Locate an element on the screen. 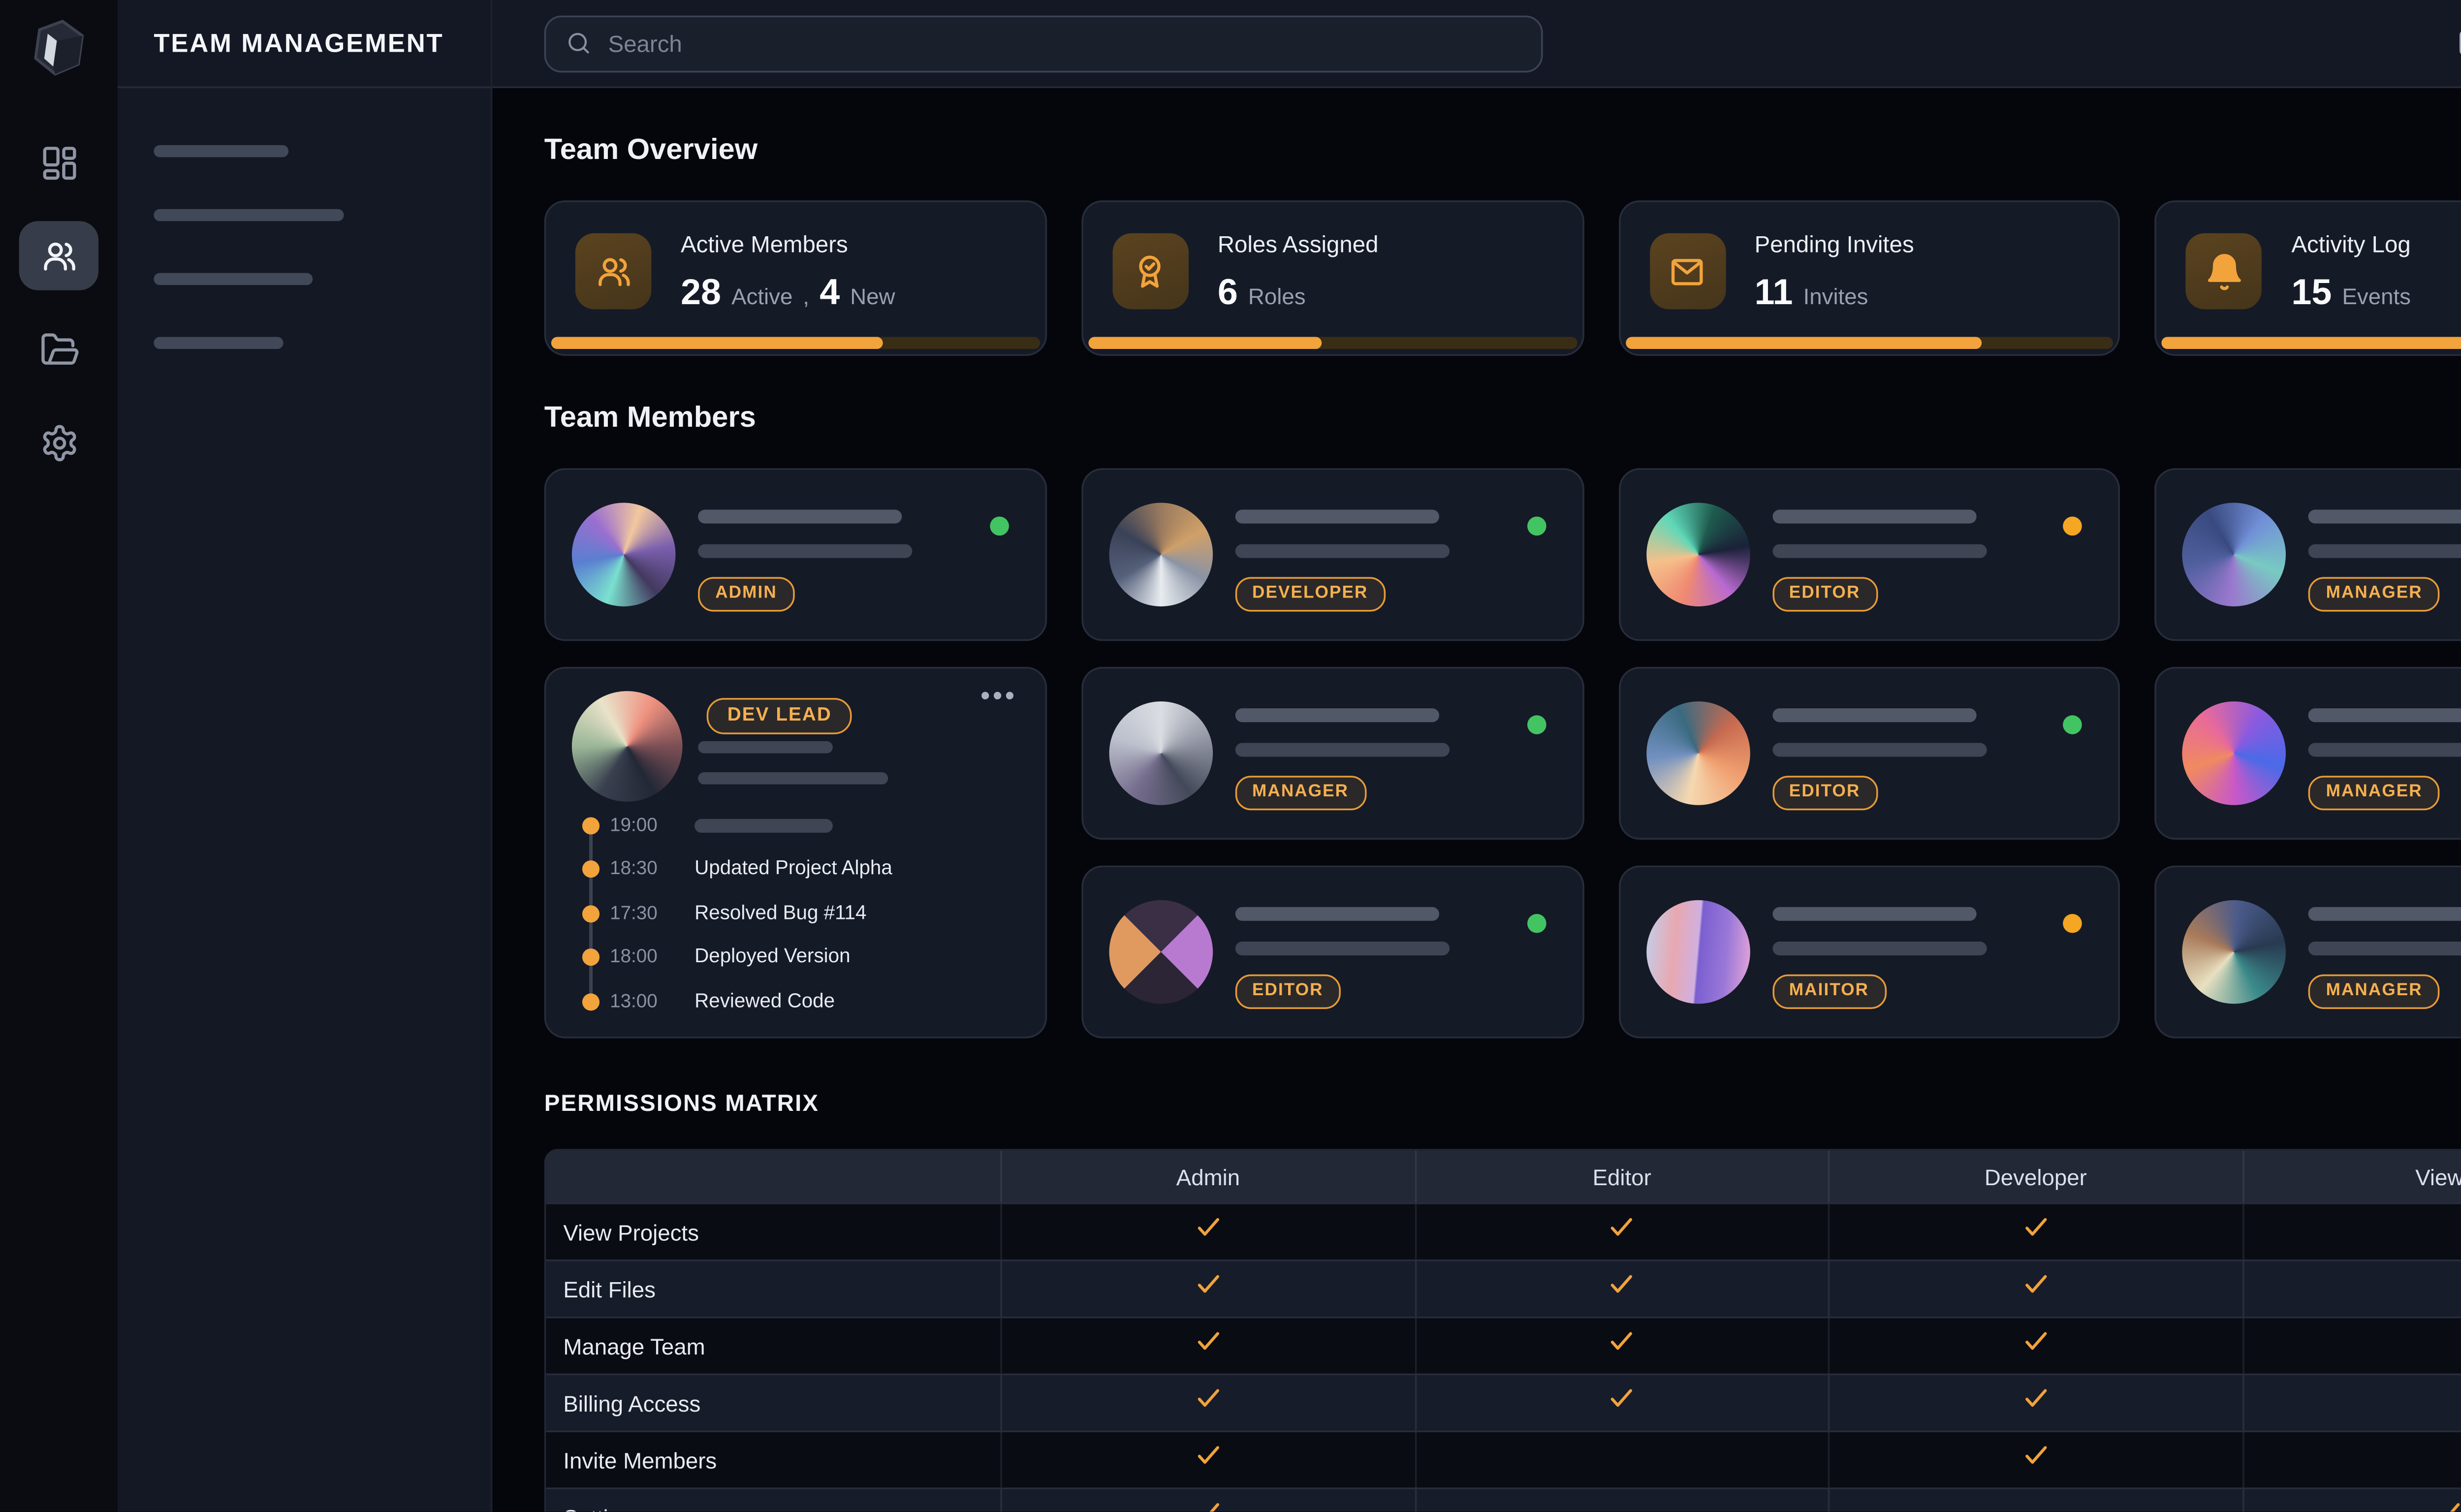 This screenshot has height=1512, width=2461. rail-item-settings is located at coordinates (59, 442).